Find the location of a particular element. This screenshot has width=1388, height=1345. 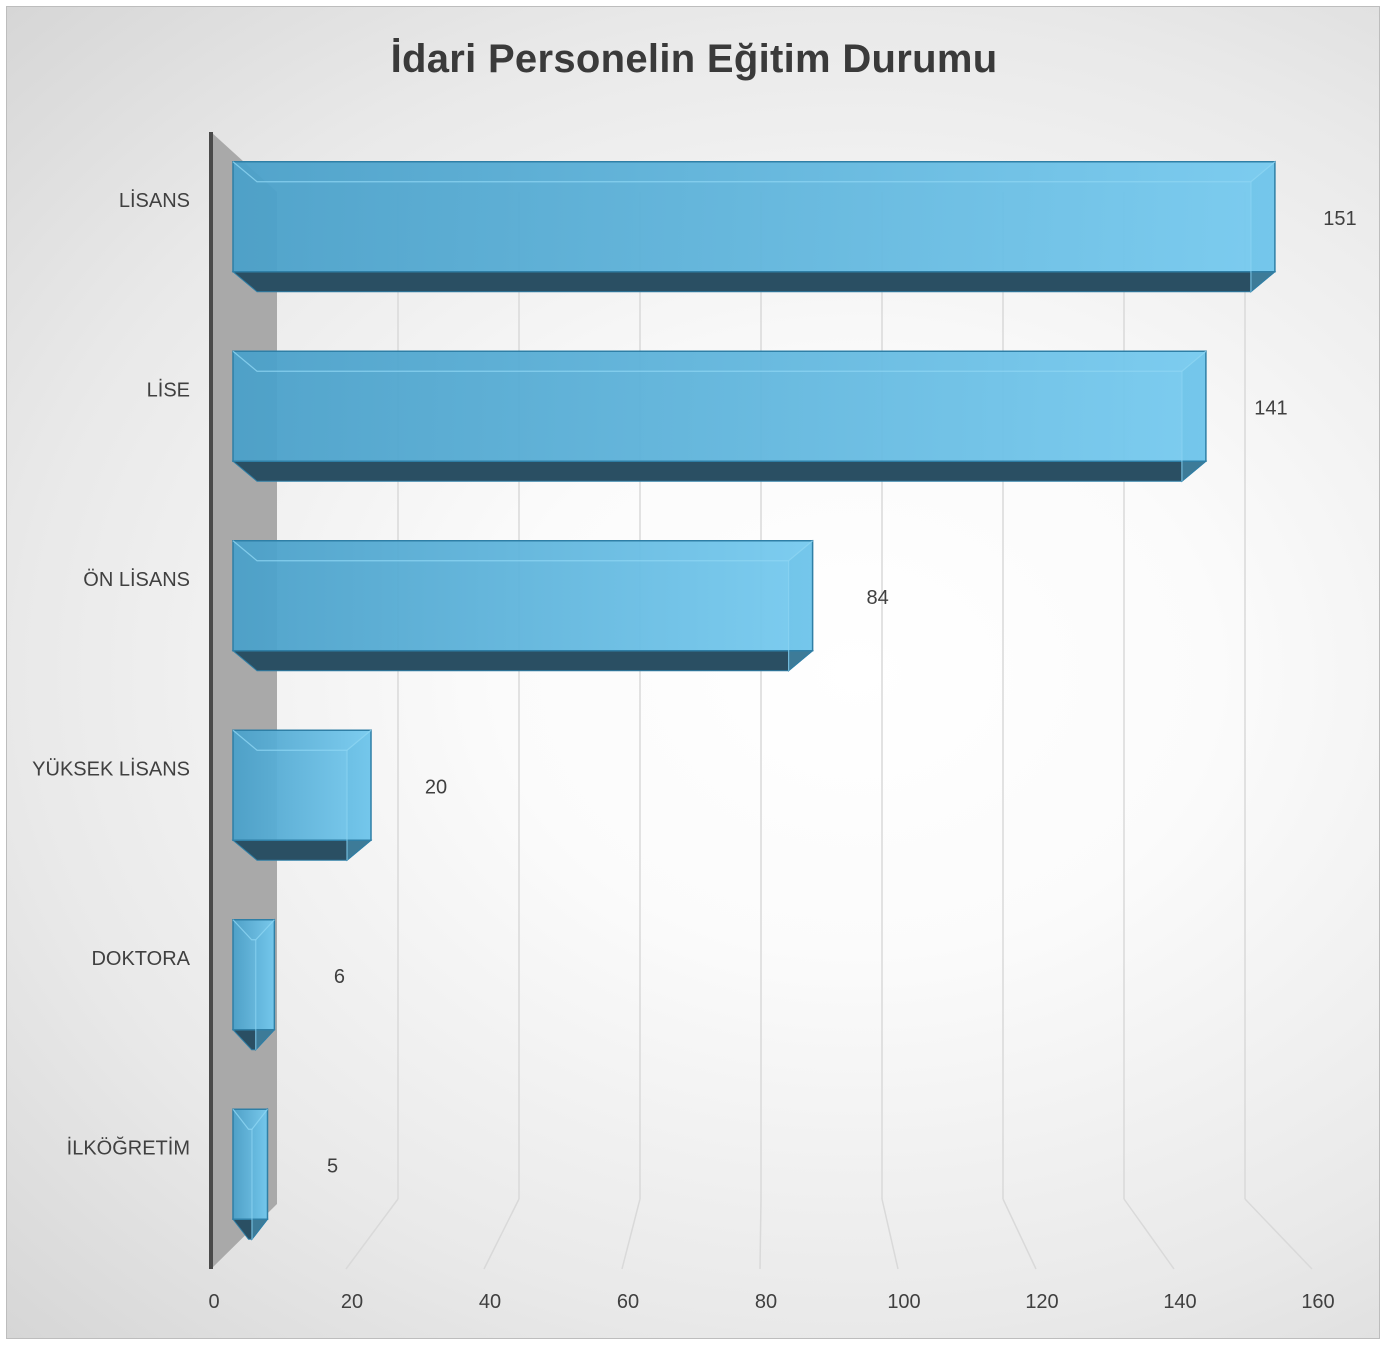

chart-title: İdari Personelin Eğitim Durumu is located at coordinates (694, 59).